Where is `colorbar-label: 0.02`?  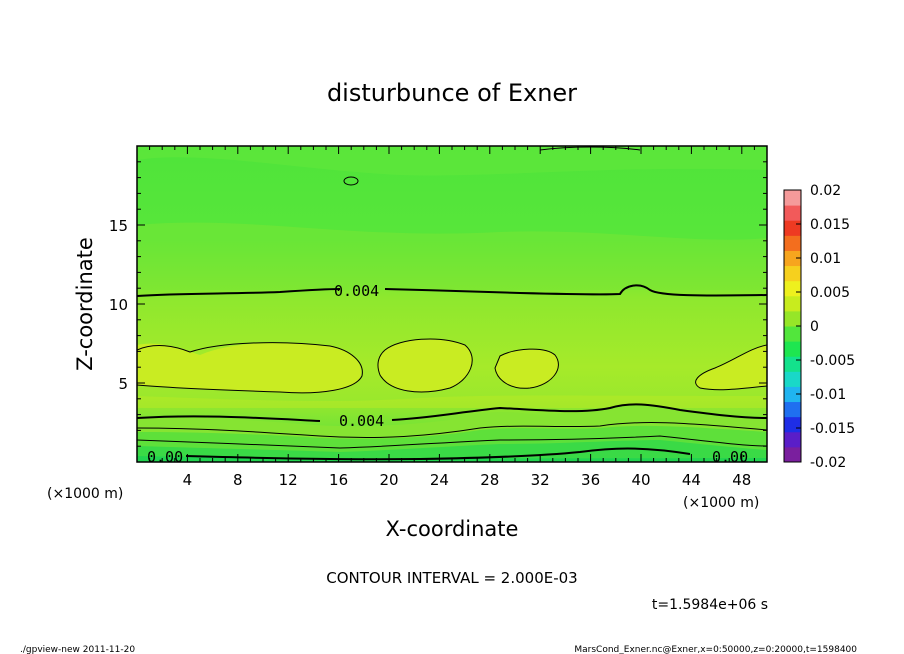
colorbar-label: 0.02 is located at coordinates (825, 191).